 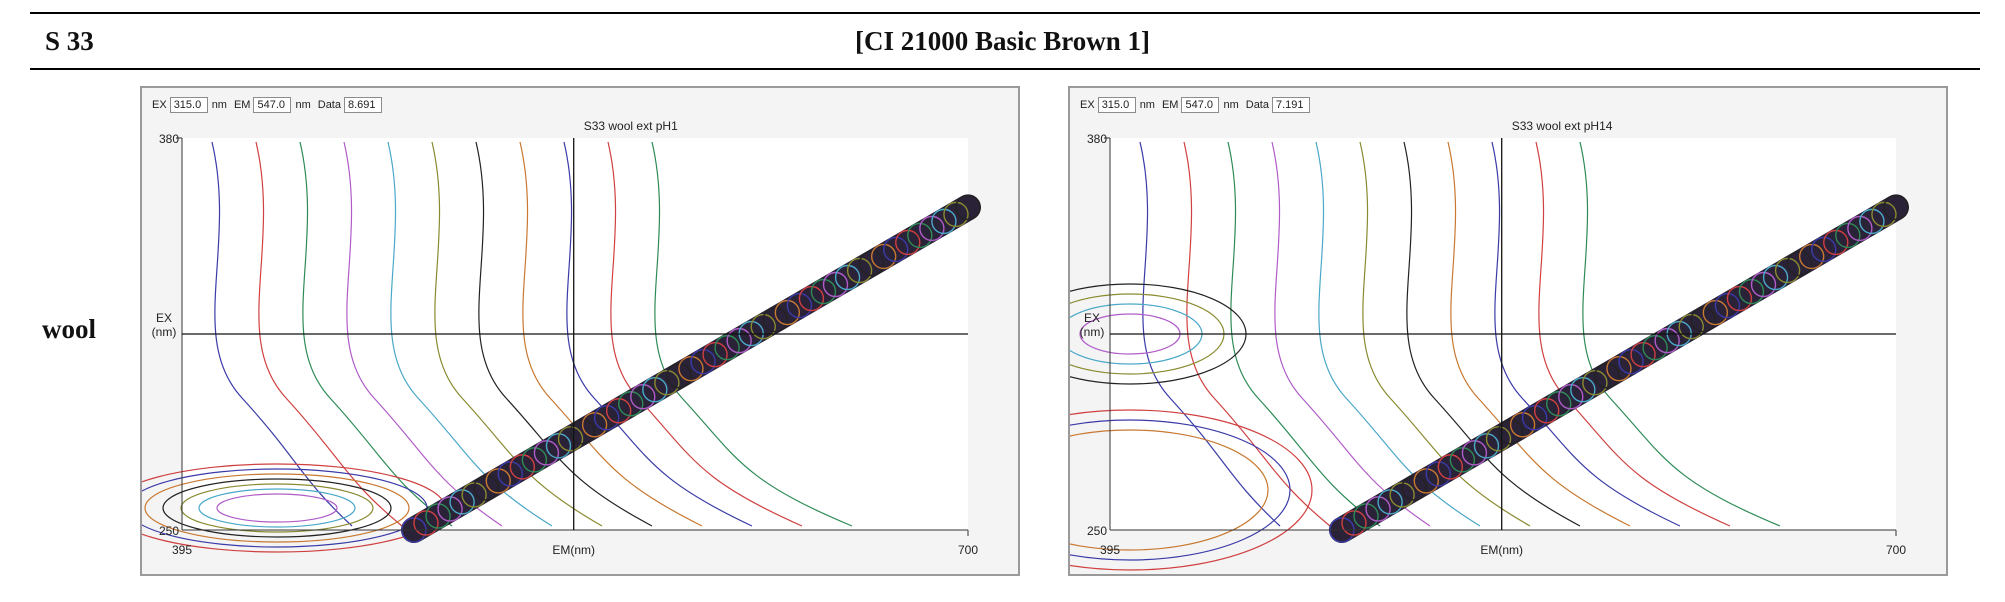 I want to click on x-axis-label: EM(nm), so click(x=1501, y=550).